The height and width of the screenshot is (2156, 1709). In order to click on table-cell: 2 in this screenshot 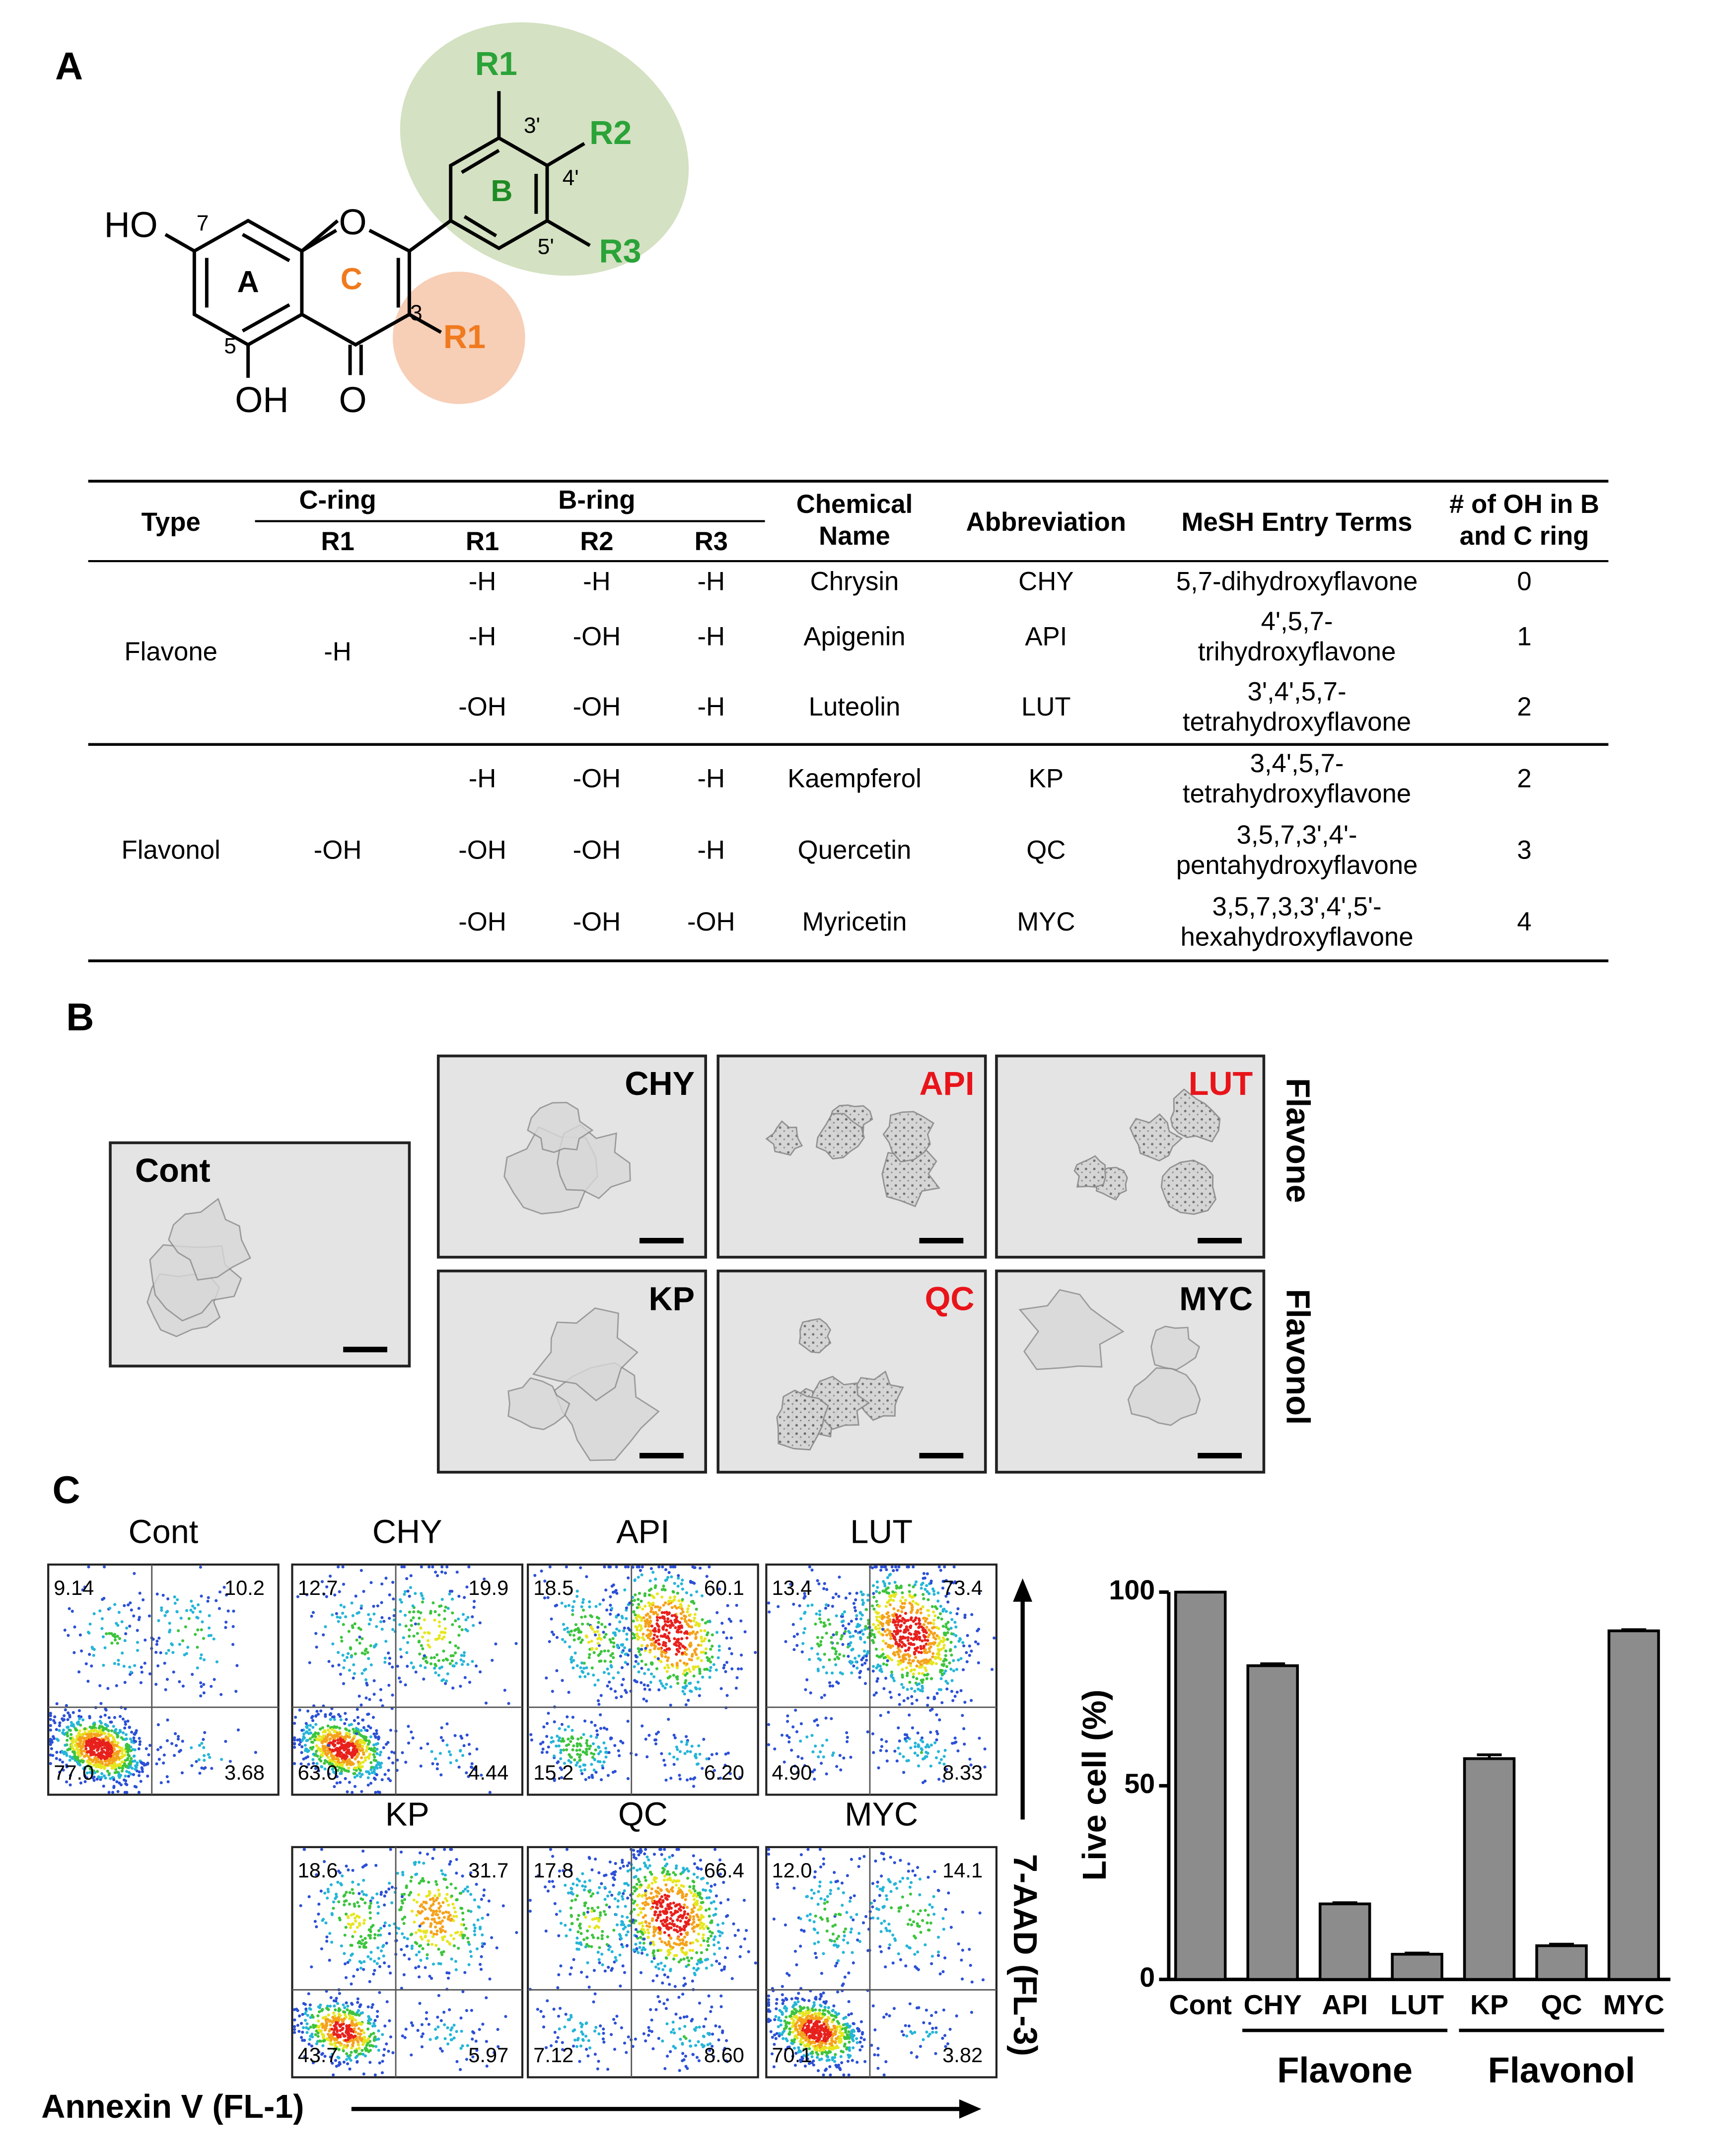, I will do `click(1524, 706)`.